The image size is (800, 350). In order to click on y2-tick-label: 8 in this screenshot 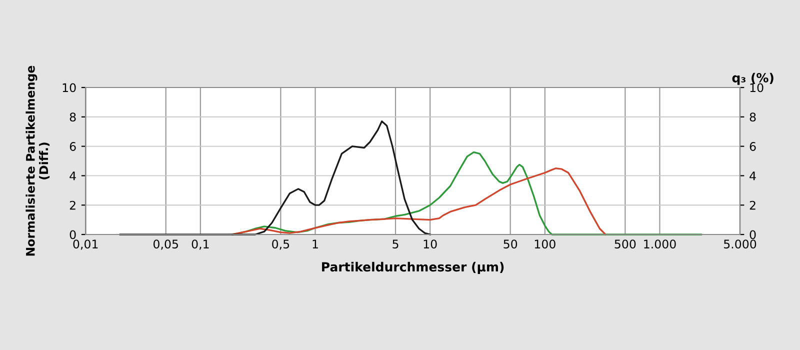, I will do `click(753, 117)`.